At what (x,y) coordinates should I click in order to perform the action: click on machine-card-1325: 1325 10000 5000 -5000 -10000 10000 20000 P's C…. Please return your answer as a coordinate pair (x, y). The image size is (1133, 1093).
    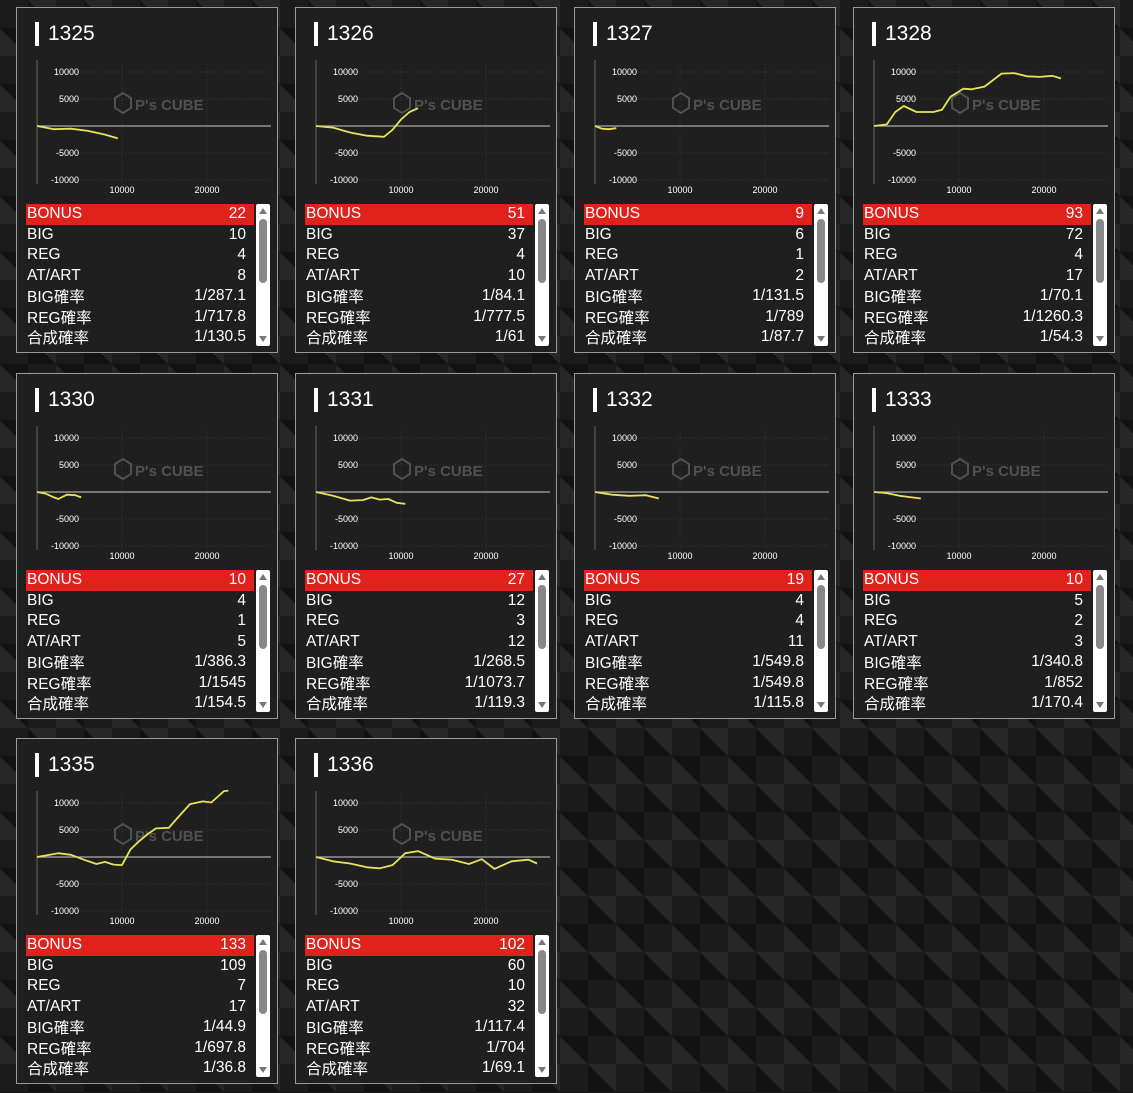
    Looking at the image, I should click on (147, 180).